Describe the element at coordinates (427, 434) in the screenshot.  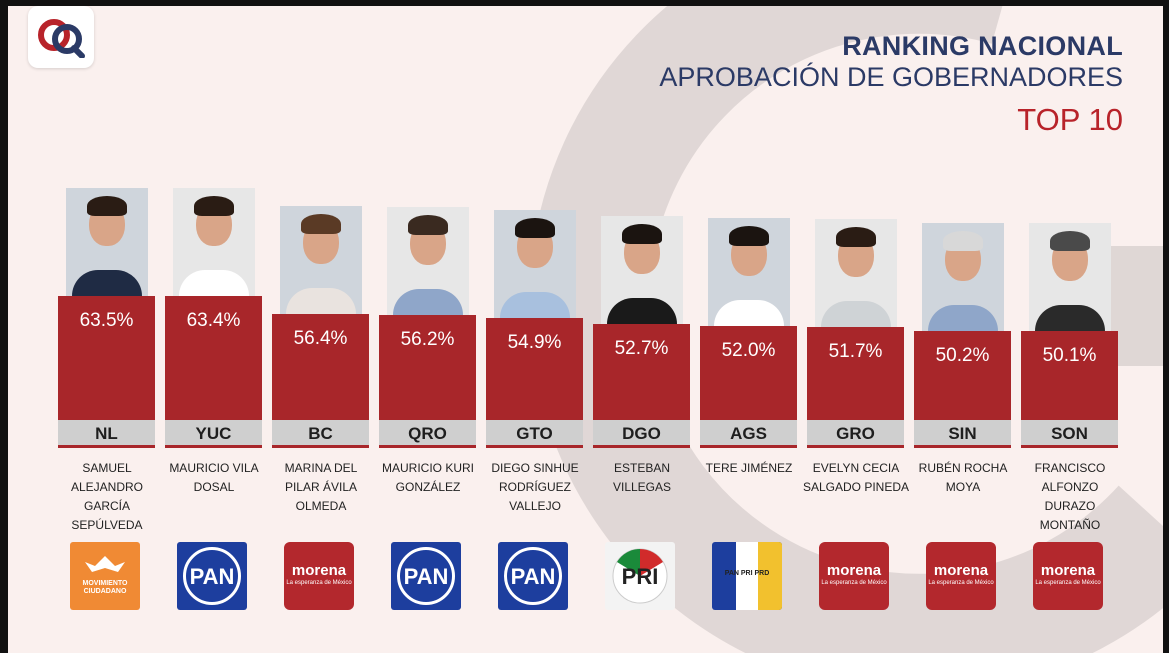
I see `category-label-qro: QRO` at that location.